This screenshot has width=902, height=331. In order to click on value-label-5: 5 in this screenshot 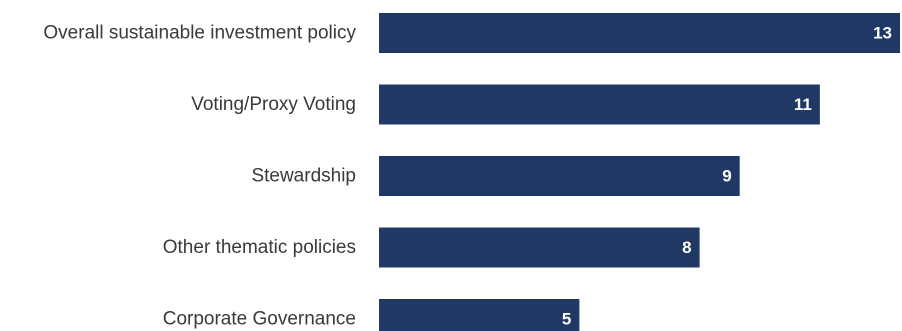, I will do `click(566, 319)`.